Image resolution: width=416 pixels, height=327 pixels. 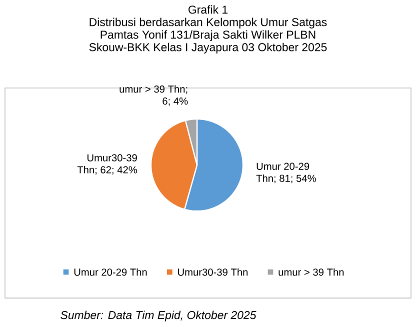 What do you see at coordinates (286, 173) in the screenshot?
I see `data-label: Umur 20-29 Thn; 81; 54%` at bounding box center [286, 173].